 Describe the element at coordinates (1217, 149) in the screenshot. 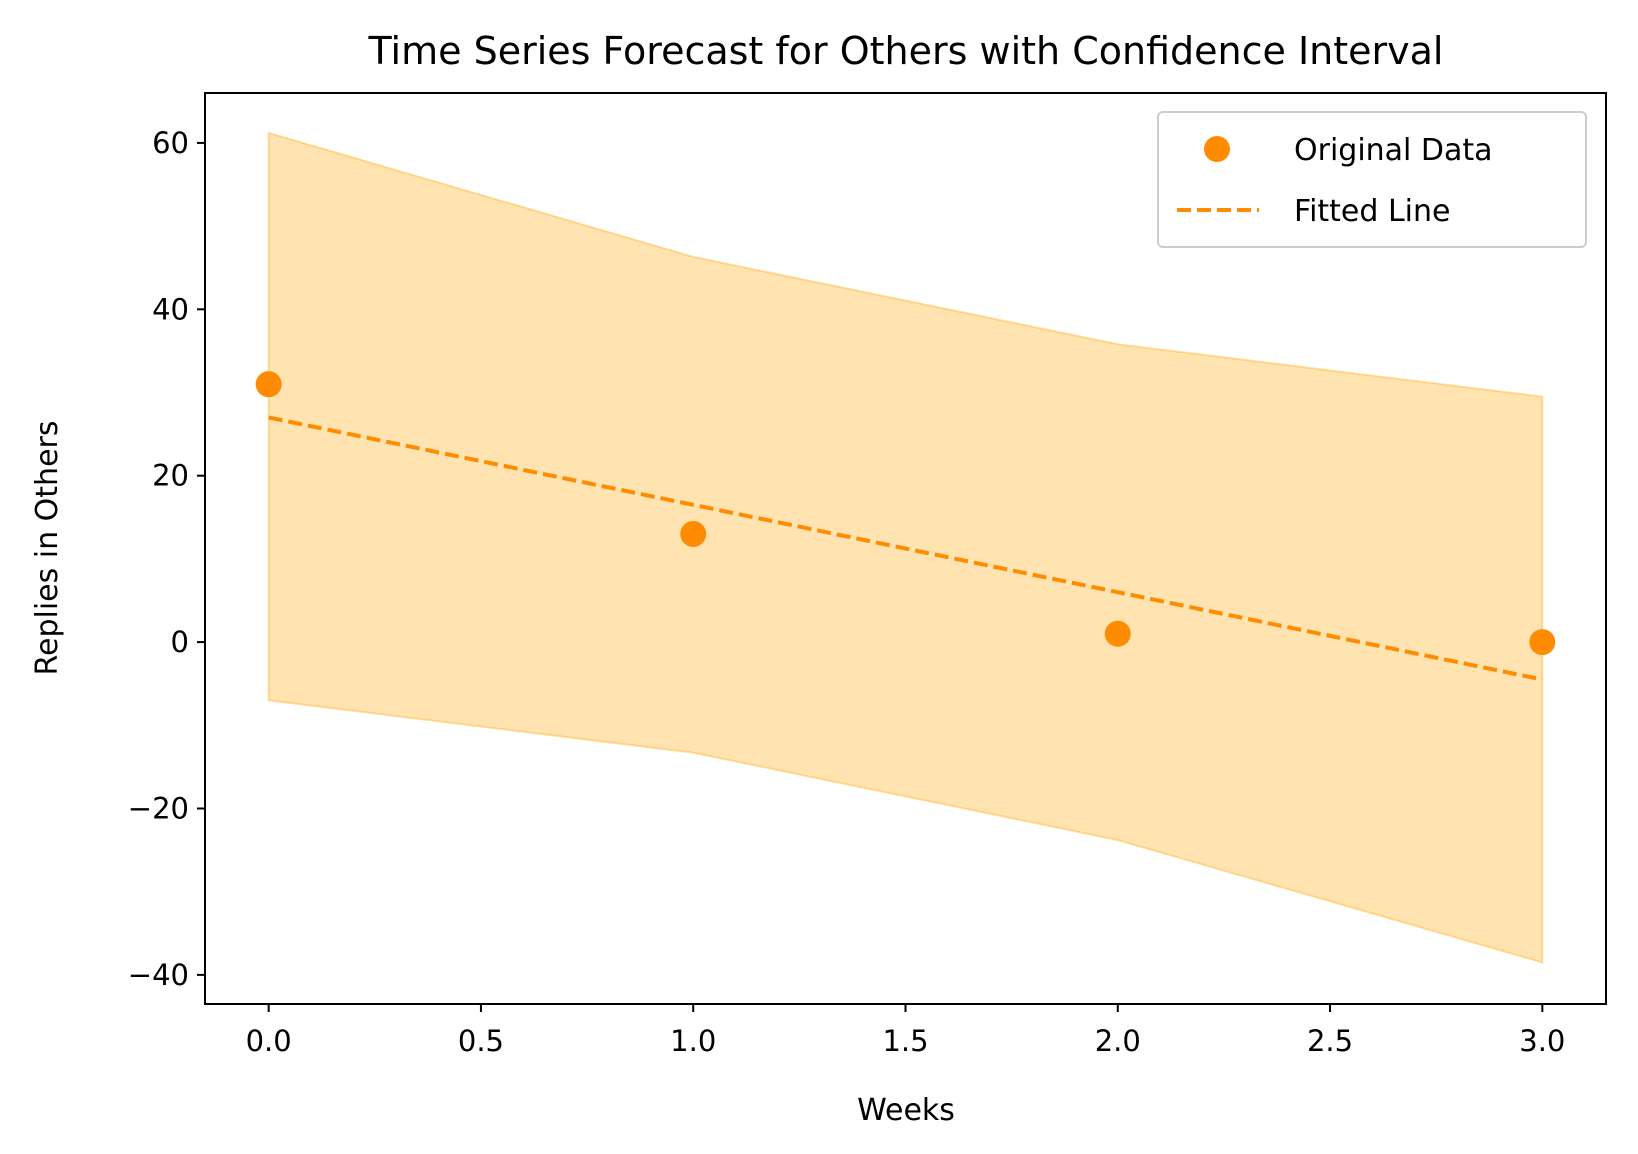

I see `legend-marker-original-data` at that location.